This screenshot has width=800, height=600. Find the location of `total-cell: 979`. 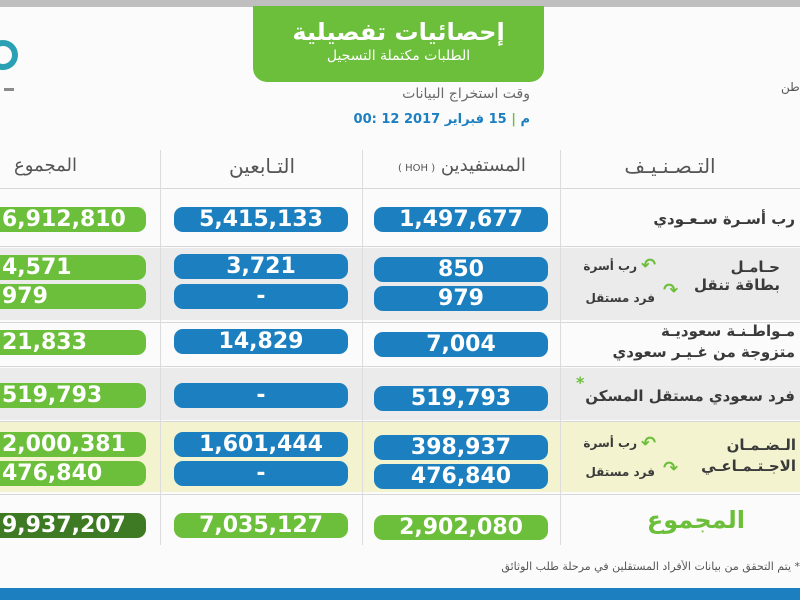

total-cell: 979 is located at coordinates (73, 296).